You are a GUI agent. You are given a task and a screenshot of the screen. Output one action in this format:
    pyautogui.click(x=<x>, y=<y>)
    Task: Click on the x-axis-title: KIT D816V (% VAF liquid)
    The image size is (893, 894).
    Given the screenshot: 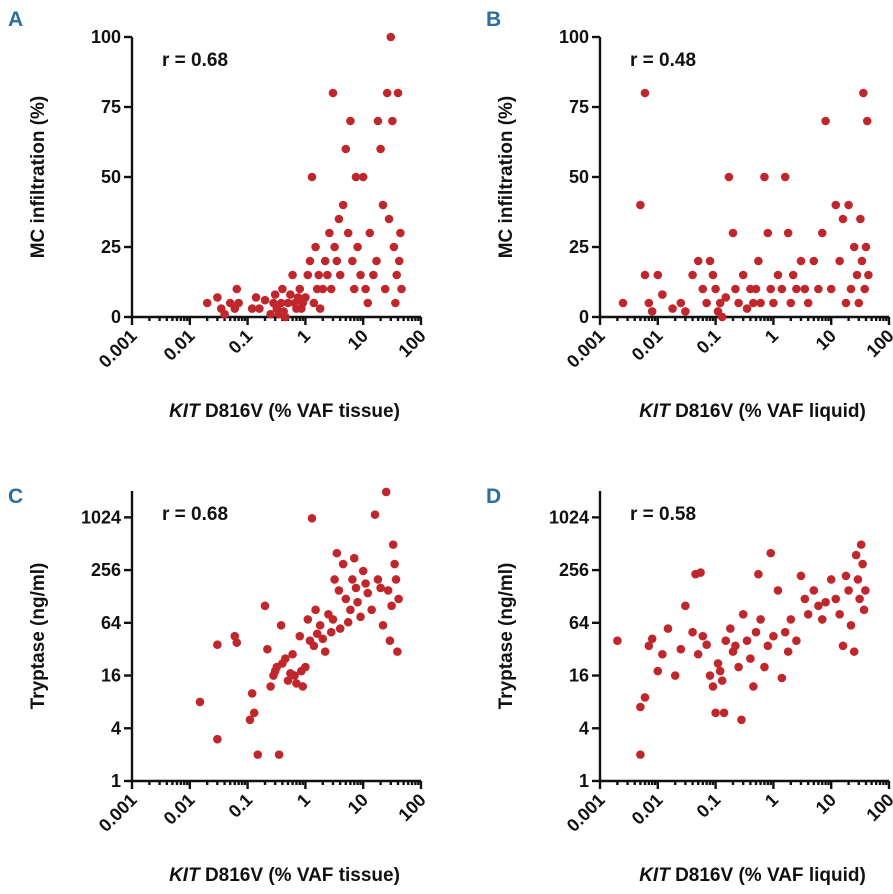 What is the action you would take?
    pyautogui.click(x=752, y=875)
    